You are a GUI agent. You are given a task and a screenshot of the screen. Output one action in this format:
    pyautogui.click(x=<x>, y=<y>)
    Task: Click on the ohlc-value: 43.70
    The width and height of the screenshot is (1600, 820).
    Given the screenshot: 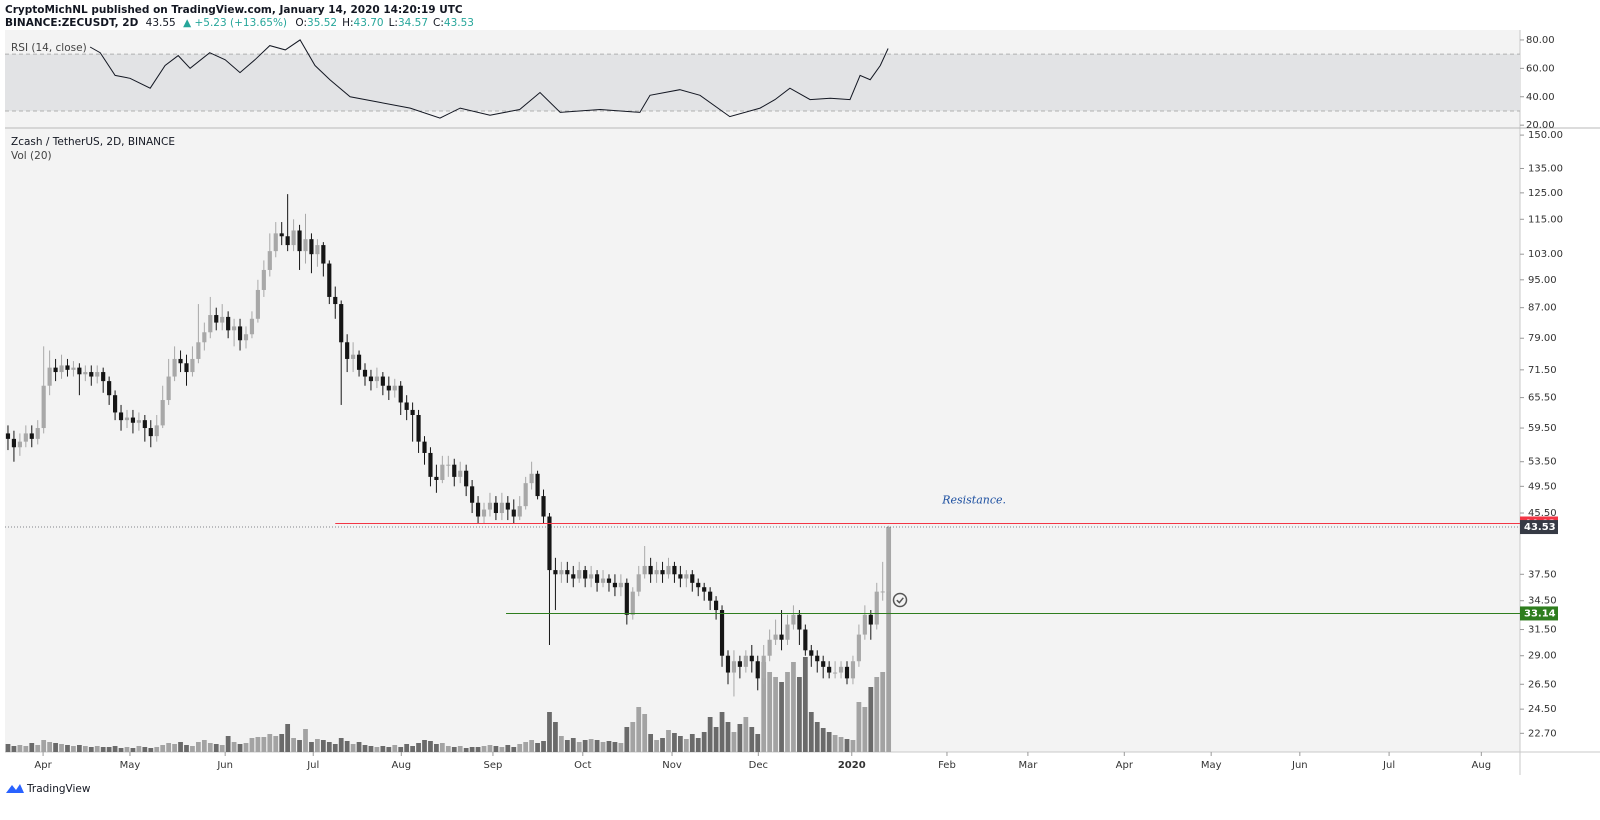 What is the action you would take?
    pyautogui.click(x=369, y=23)
    